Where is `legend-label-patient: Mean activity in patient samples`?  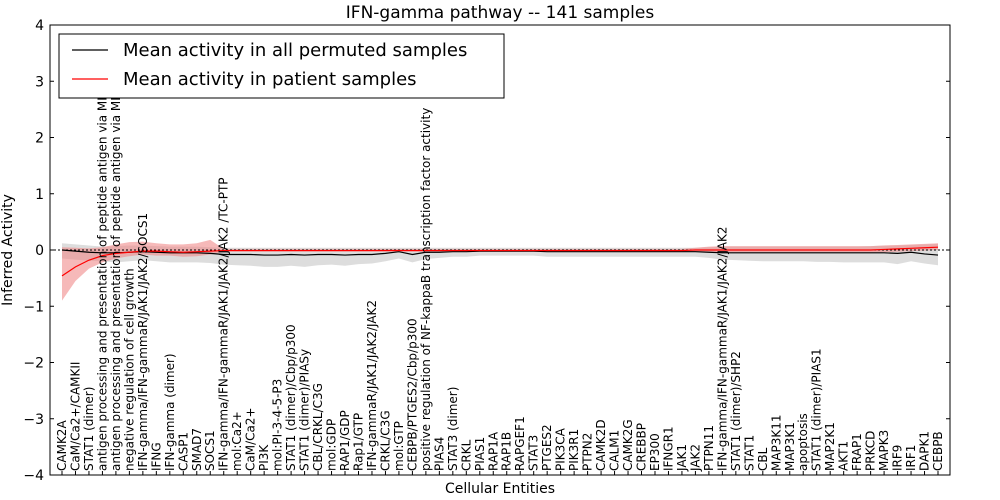 legend-label-patient: Mean activity in patient samples is located at coordinates (270, 79).